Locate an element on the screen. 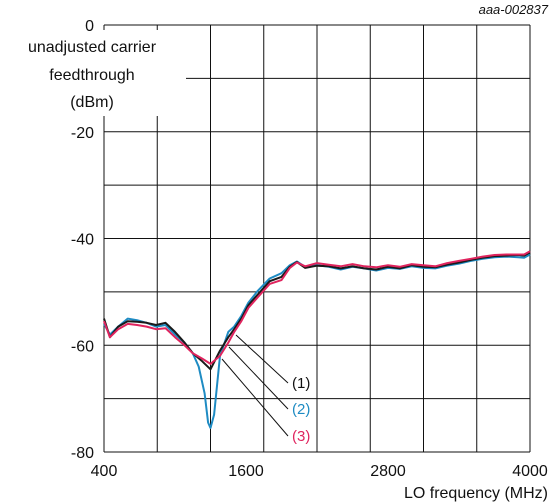  y-tick-labels: 0 -20 -40 -60 -80 is located at coordinates (82, 240).